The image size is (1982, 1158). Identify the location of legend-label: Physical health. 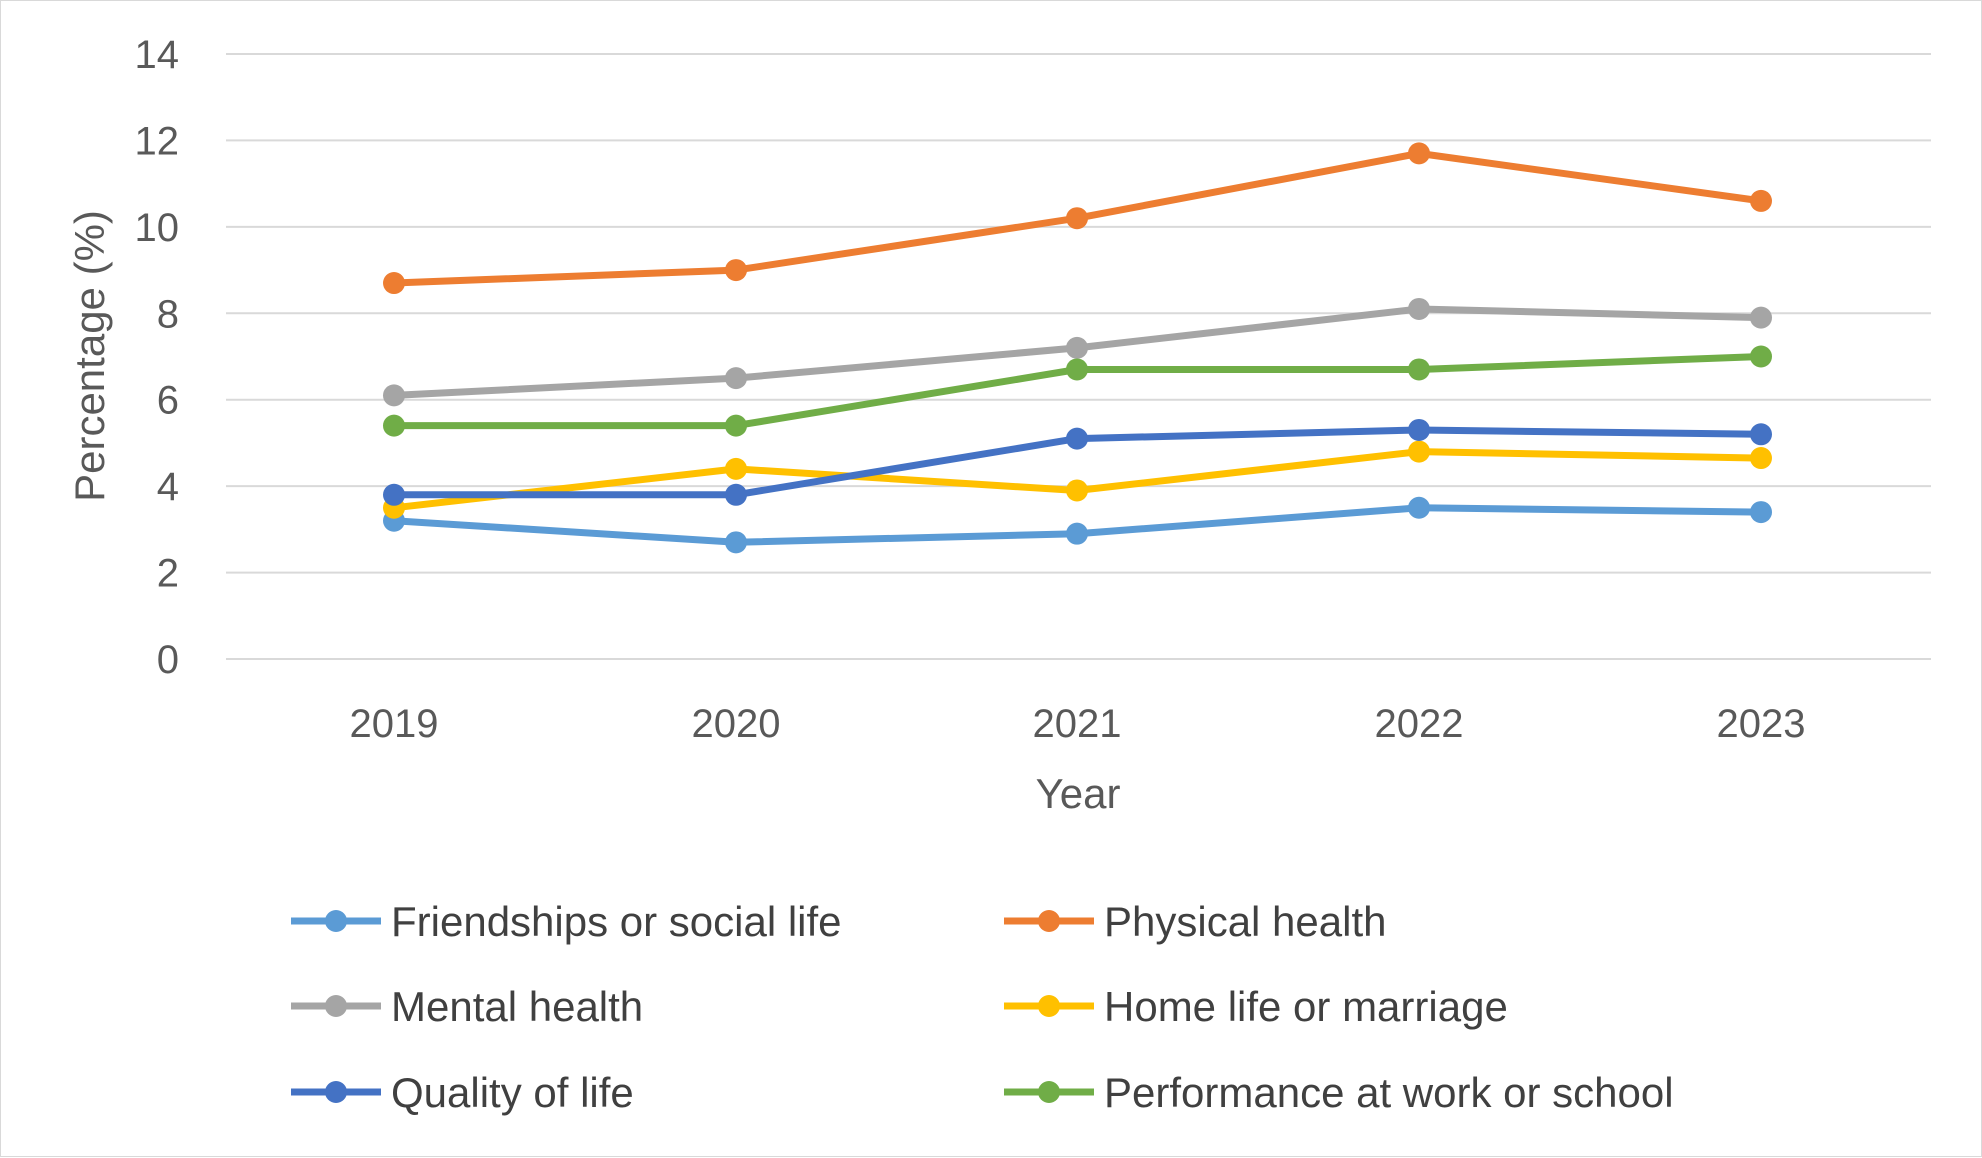
(1245, 921).